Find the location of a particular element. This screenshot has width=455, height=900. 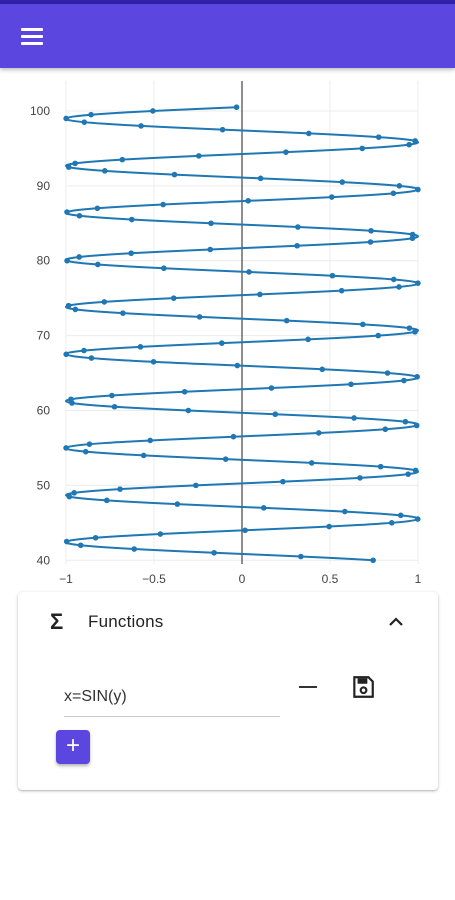

menu-button is located at coordinates (32, 37).